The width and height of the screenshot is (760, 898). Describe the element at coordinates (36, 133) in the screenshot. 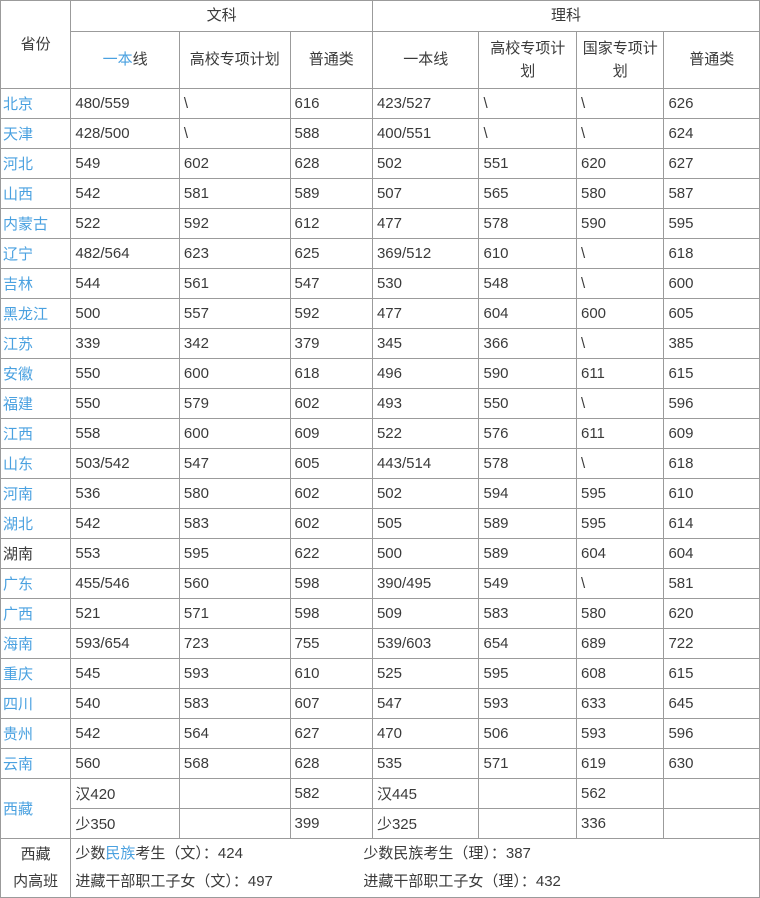

I see `province-cell: 天津` at that location.